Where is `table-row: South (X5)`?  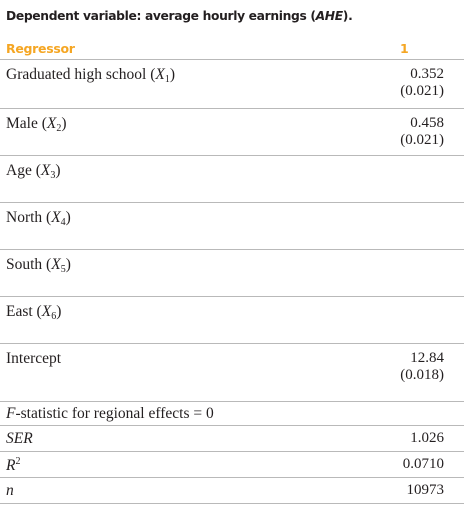 table-row: South (X5) is located at coordinates (232, 273).